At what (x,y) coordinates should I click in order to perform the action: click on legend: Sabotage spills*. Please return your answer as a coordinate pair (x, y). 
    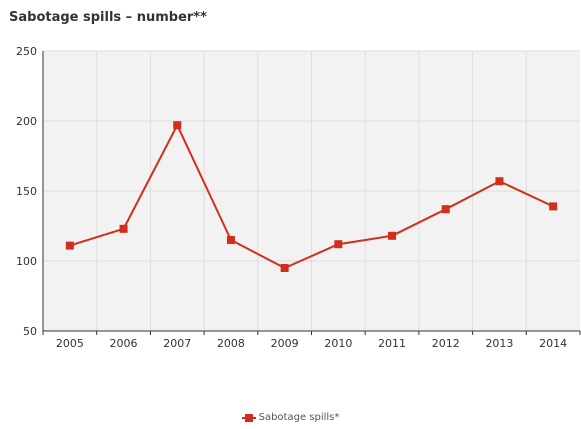
    Looking at the image, I should click on (290, 418).